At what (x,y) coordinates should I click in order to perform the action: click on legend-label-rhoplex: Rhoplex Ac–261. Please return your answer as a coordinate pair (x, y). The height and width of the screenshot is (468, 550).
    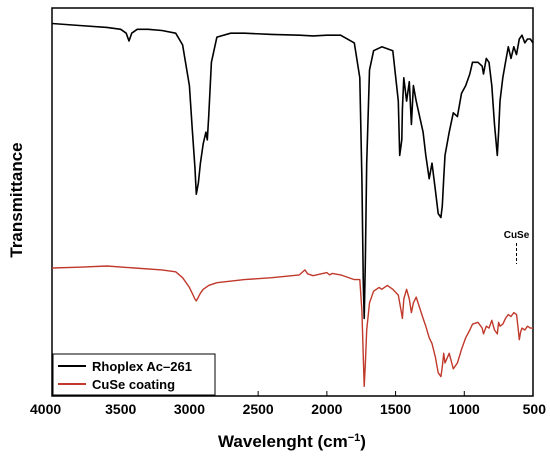
    Looking at the image, I should click on (142, 366).